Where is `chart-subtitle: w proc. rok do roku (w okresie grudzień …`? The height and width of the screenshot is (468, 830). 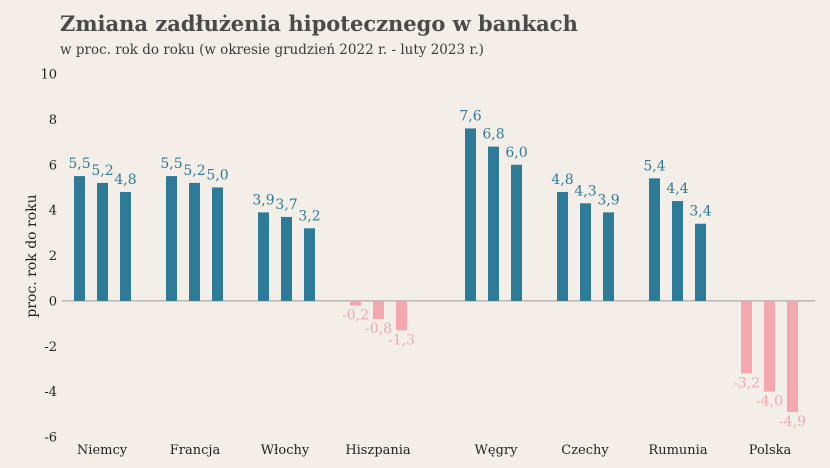
chart-subtitle: w proc. rok do roku (w okresie grudzień … is located at coordinates (272, 50).